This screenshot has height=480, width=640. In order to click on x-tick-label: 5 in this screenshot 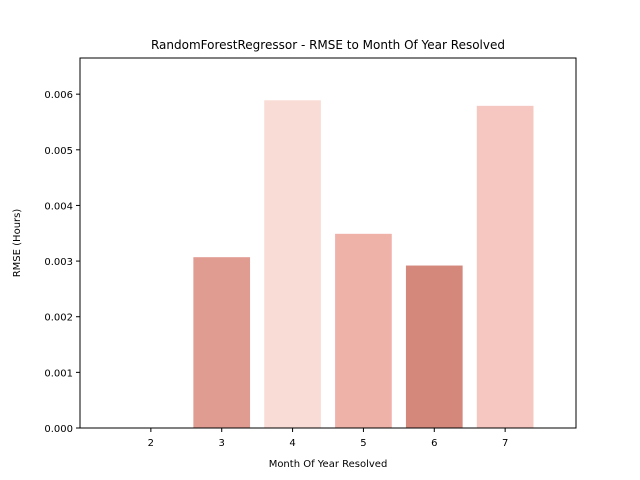, I will do `click(363, 443)`.